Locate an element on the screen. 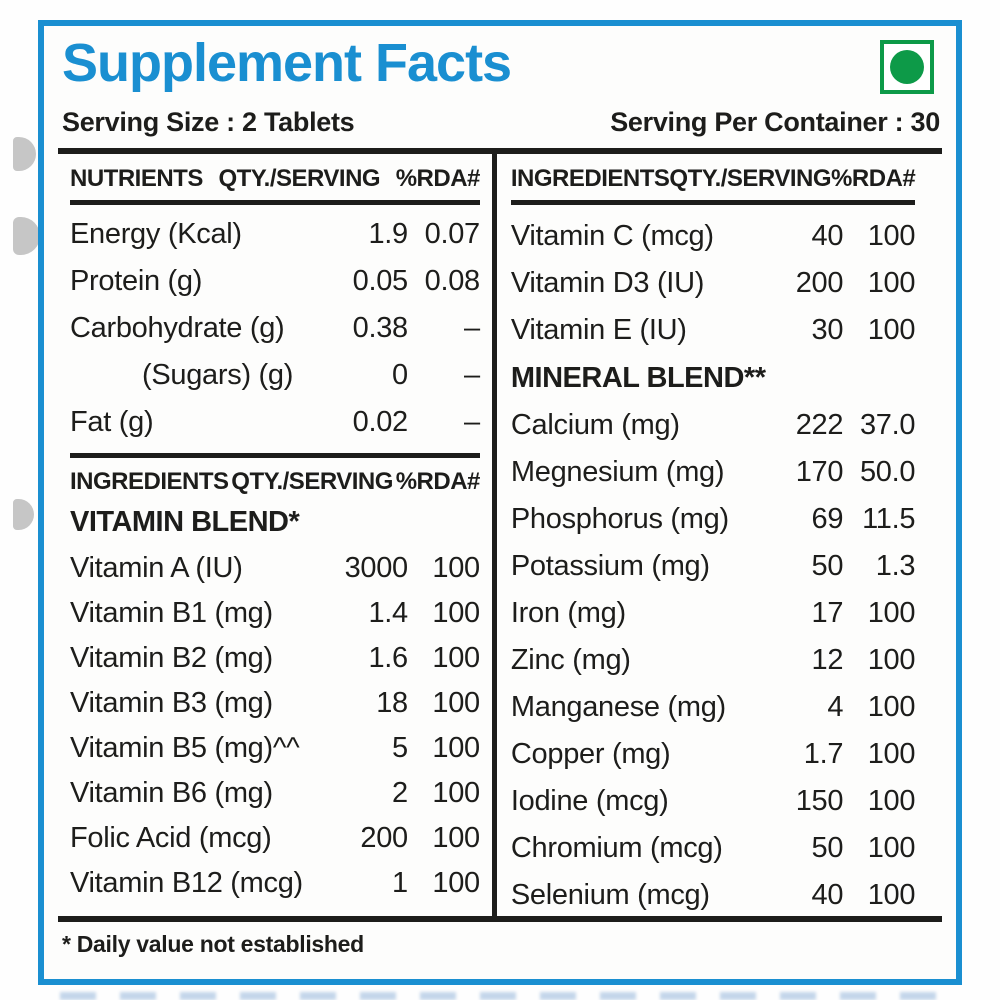  table-row: Chromium (mcg) 50 100 is located at coordinates (713, 848).